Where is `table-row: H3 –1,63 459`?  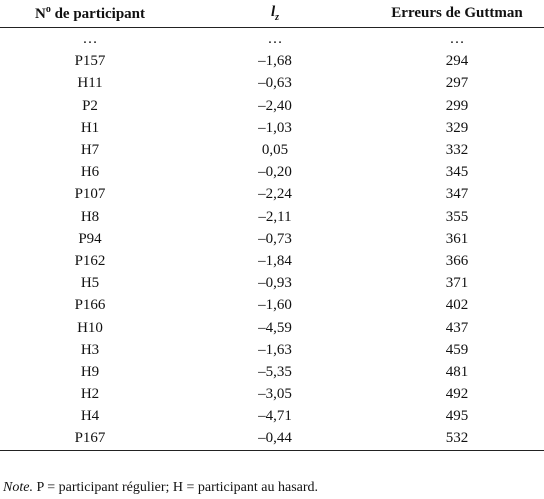 table-row: H3 –1,63 459 is located at coordinates (272, 350).